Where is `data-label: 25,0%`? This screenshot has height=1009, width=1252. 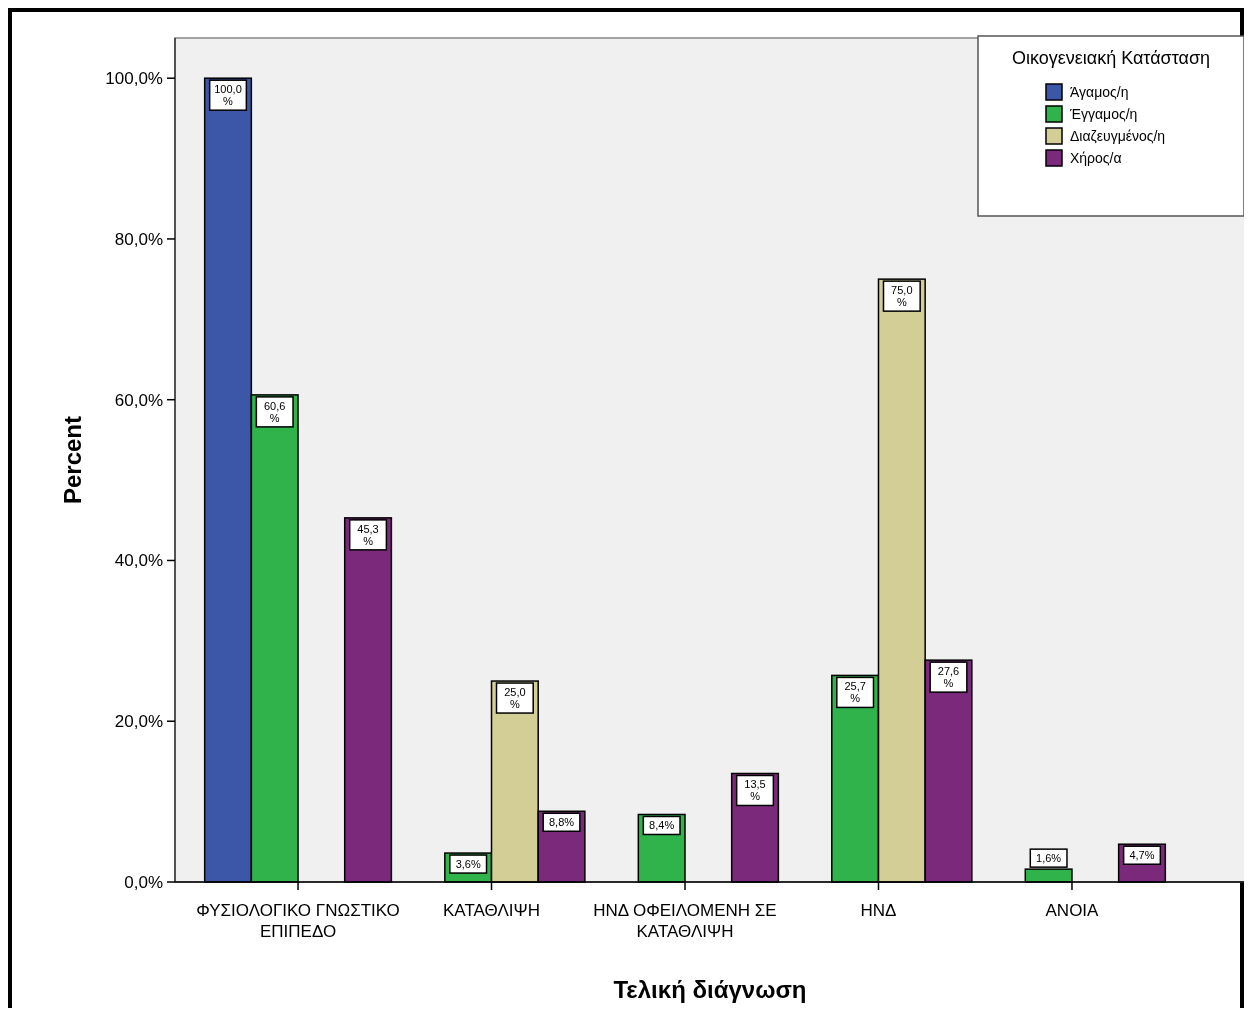
data-label: 25,0% is located at coordinates (515, 698).